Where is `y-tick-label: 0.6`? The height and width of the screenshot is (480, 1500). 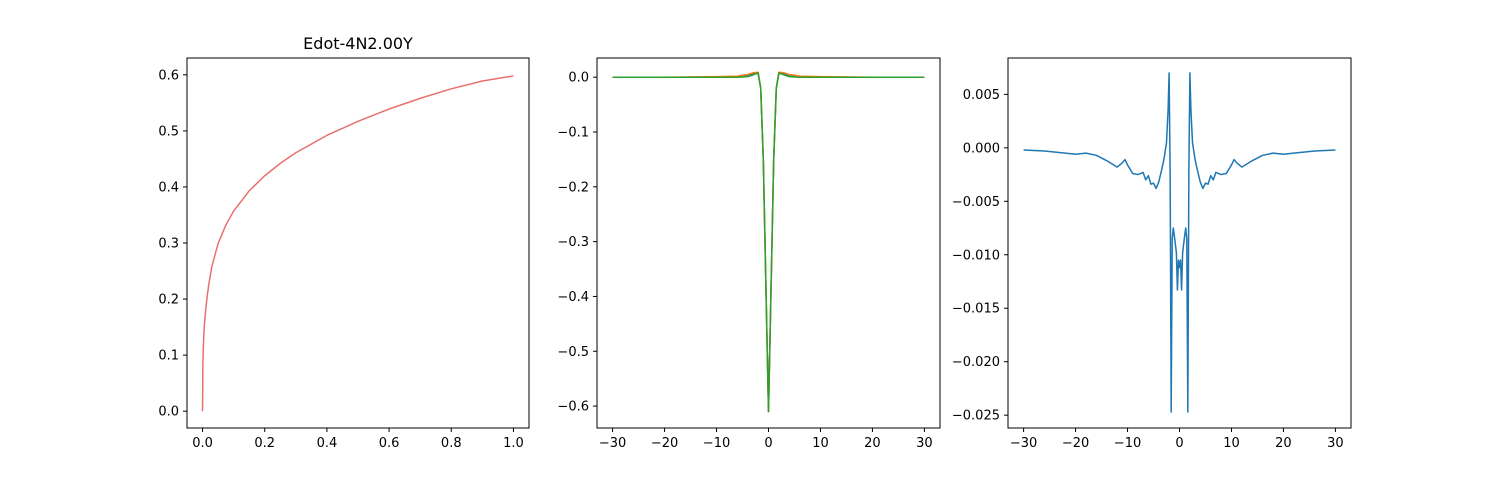
y-tick-label: 0.6 is located at coordinates (168, 75).